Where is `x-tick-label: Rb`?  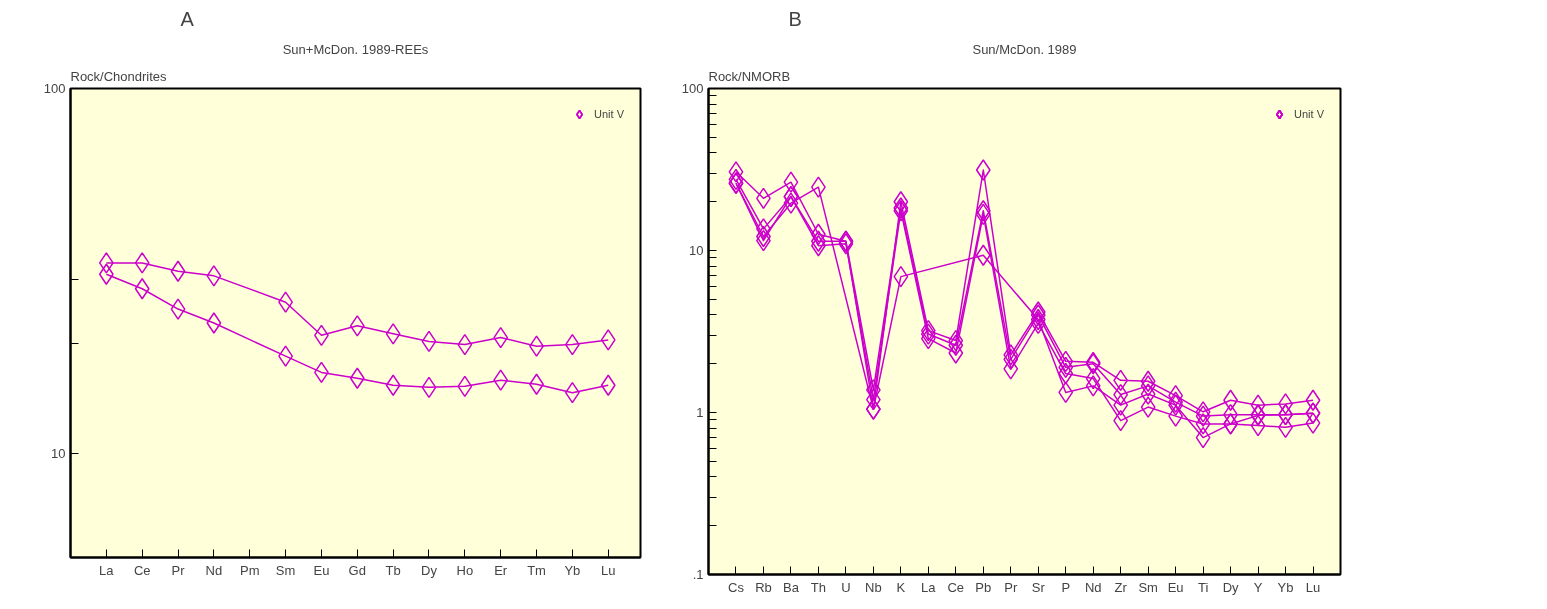 x-tick-label: Rb is located at coordinates (763, 587).